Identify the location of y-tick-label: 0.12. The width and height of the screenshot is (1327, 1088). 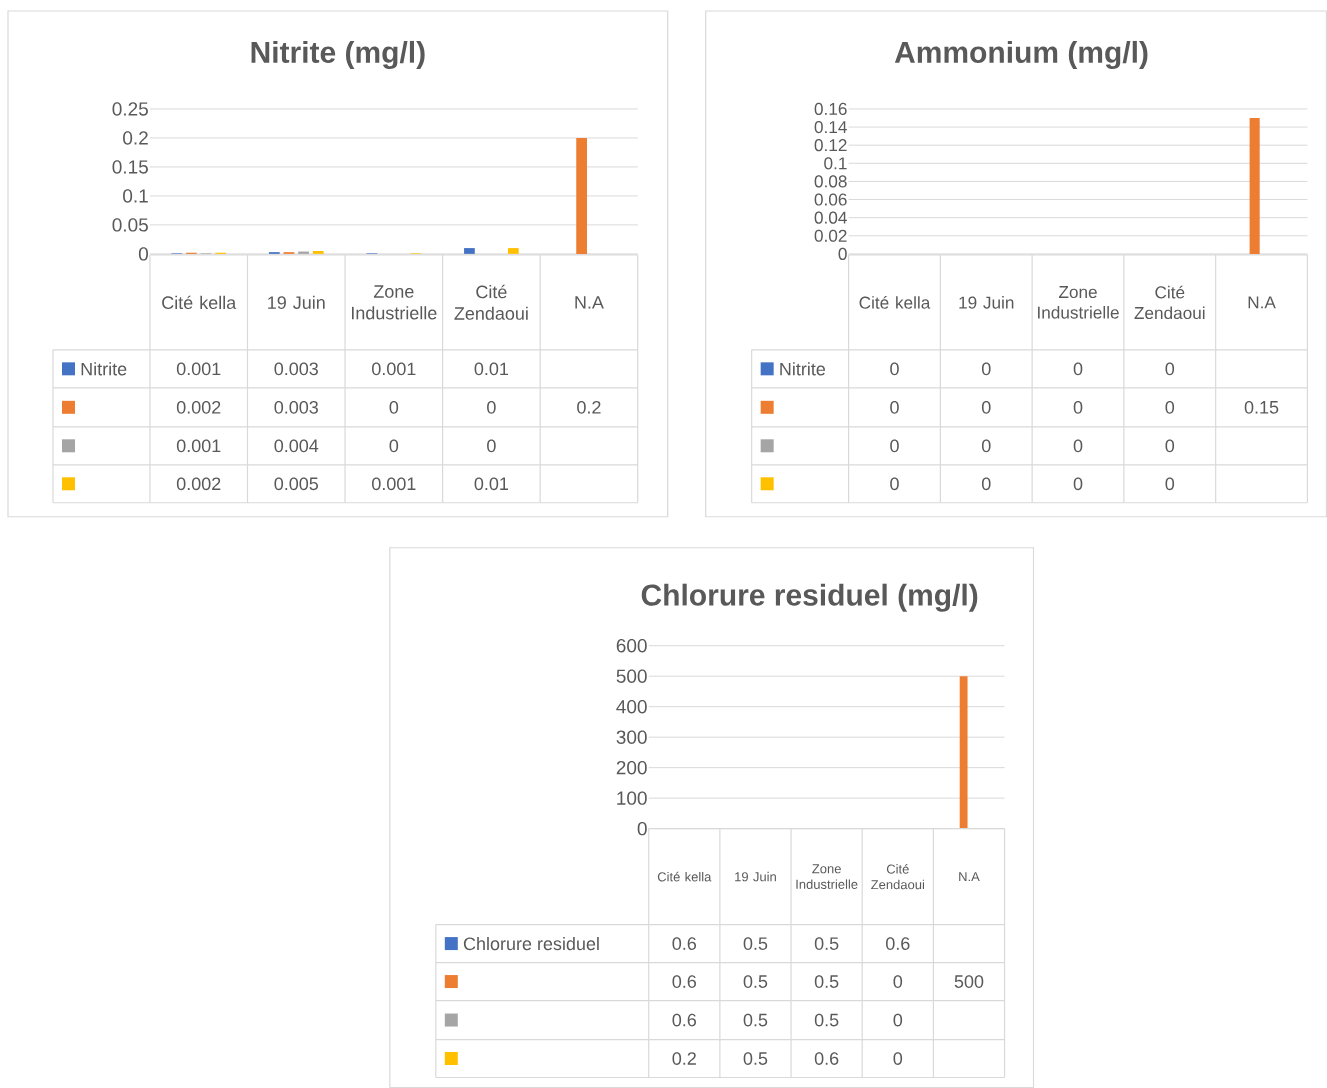
(830, 145).